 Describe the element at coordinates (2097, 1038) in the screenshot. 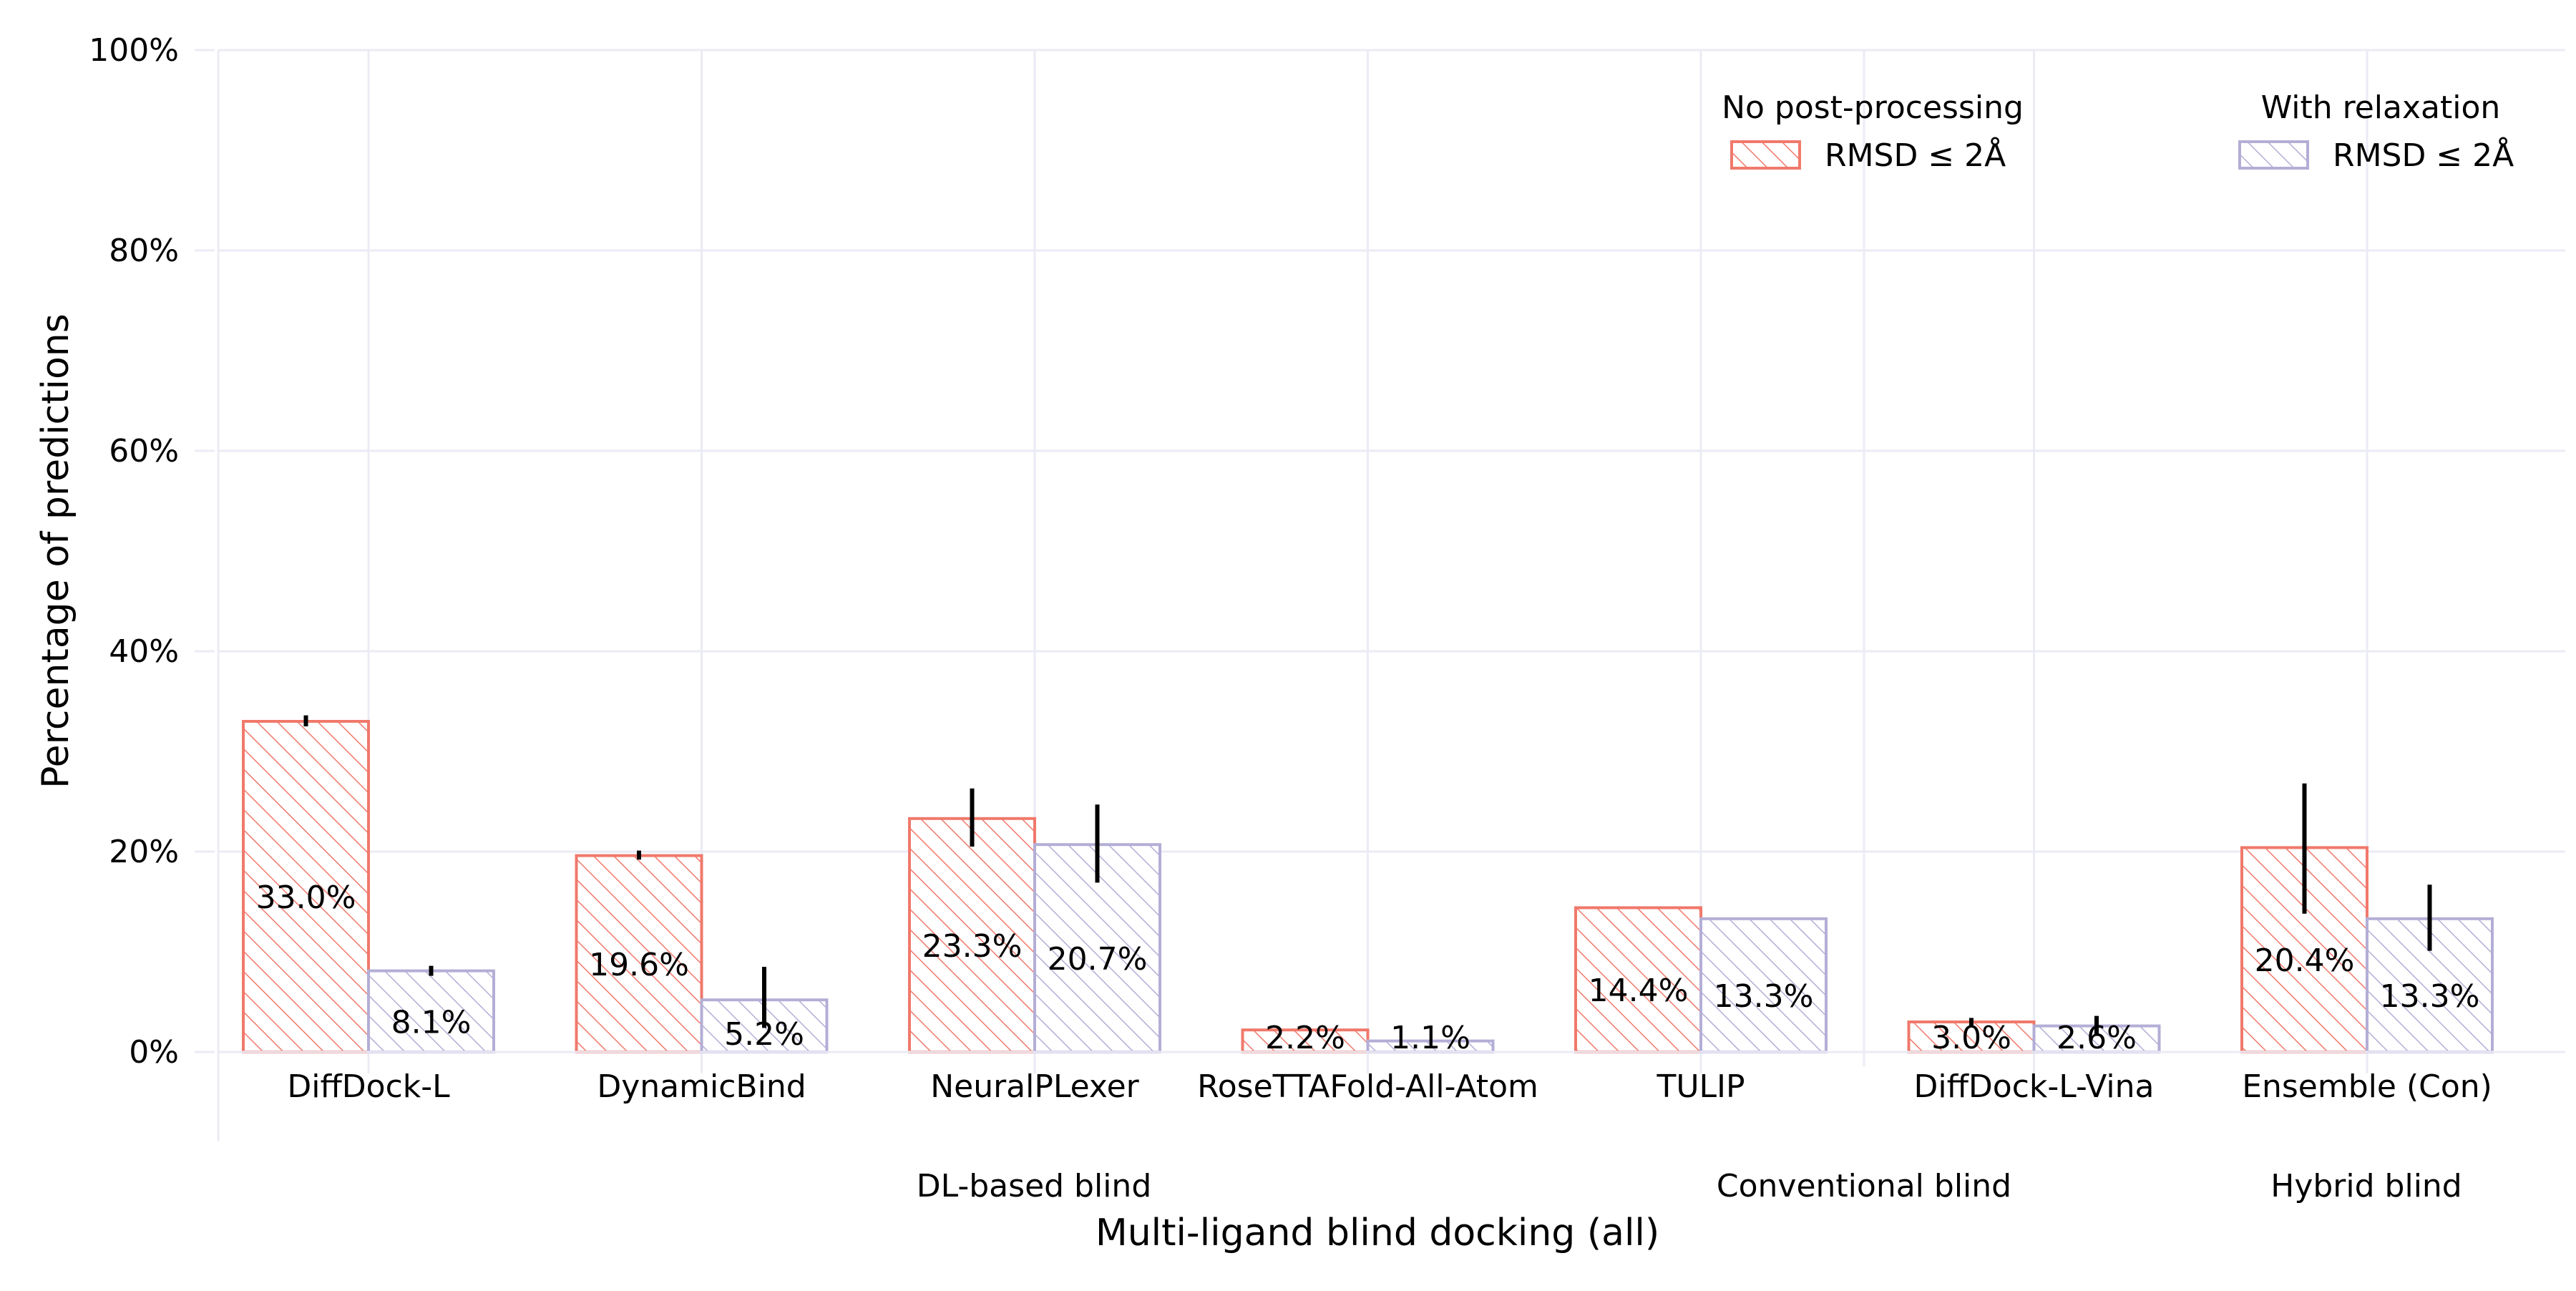

I see `data-label: 2.6%` at that location.